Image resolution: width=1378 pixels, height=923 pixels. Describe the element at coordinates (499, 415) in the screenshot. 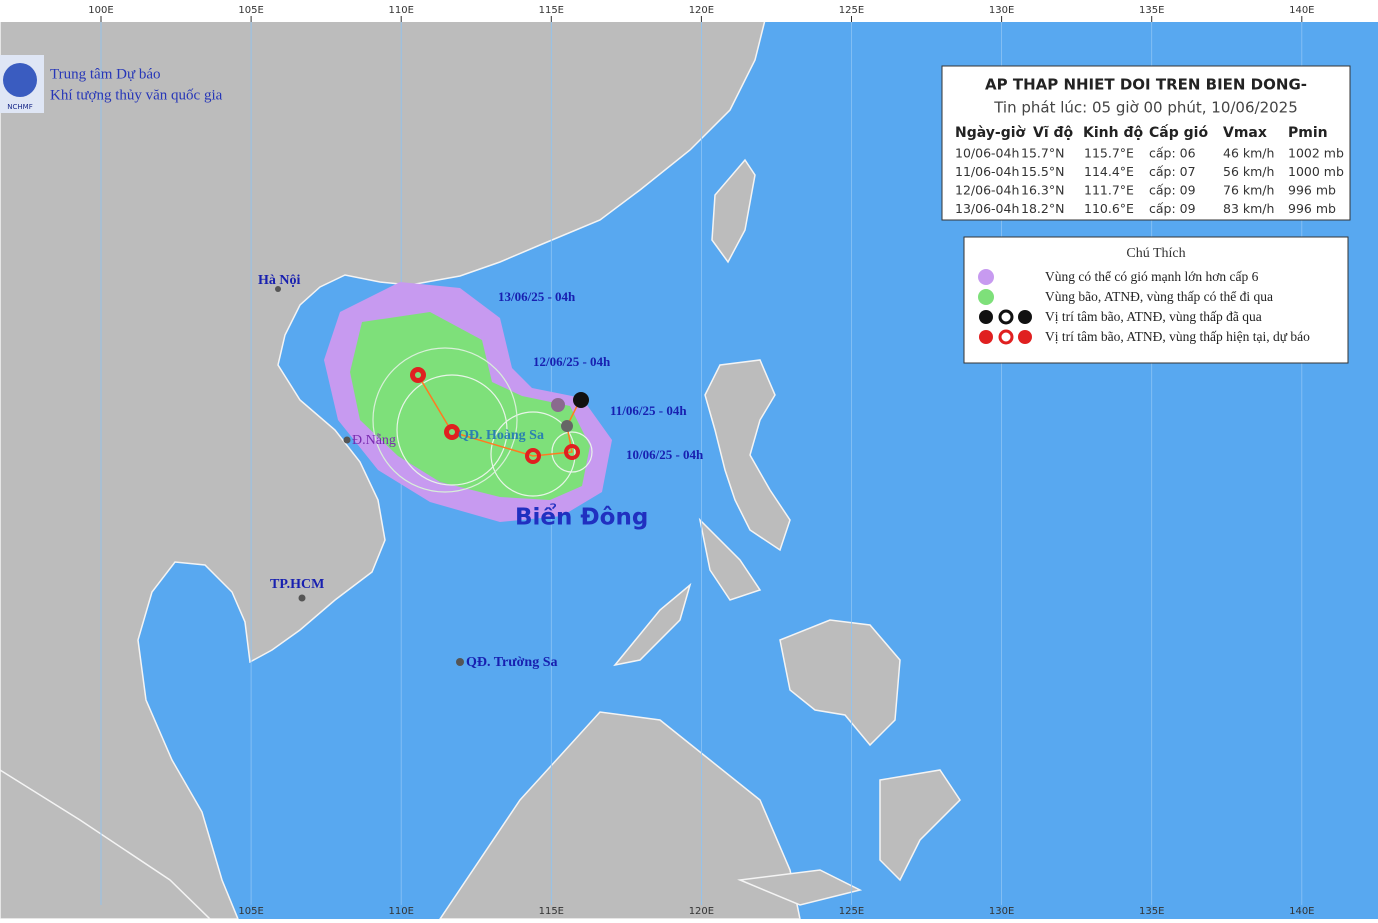

I see `storm-icons` at that location.